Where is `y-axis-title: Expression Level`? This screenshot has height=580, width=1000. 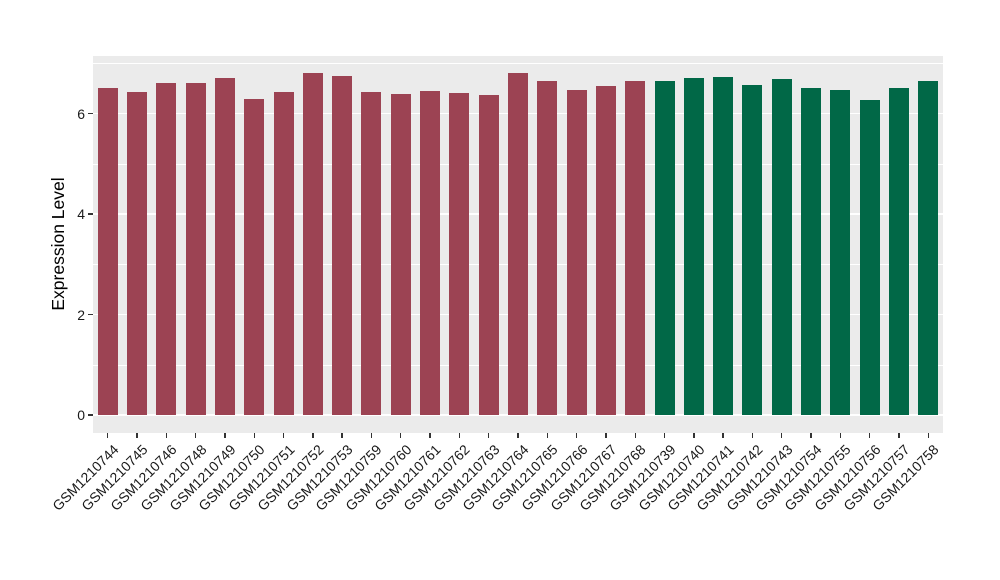
y-axis-title: Expression Level is located at coordinates (58, 244).